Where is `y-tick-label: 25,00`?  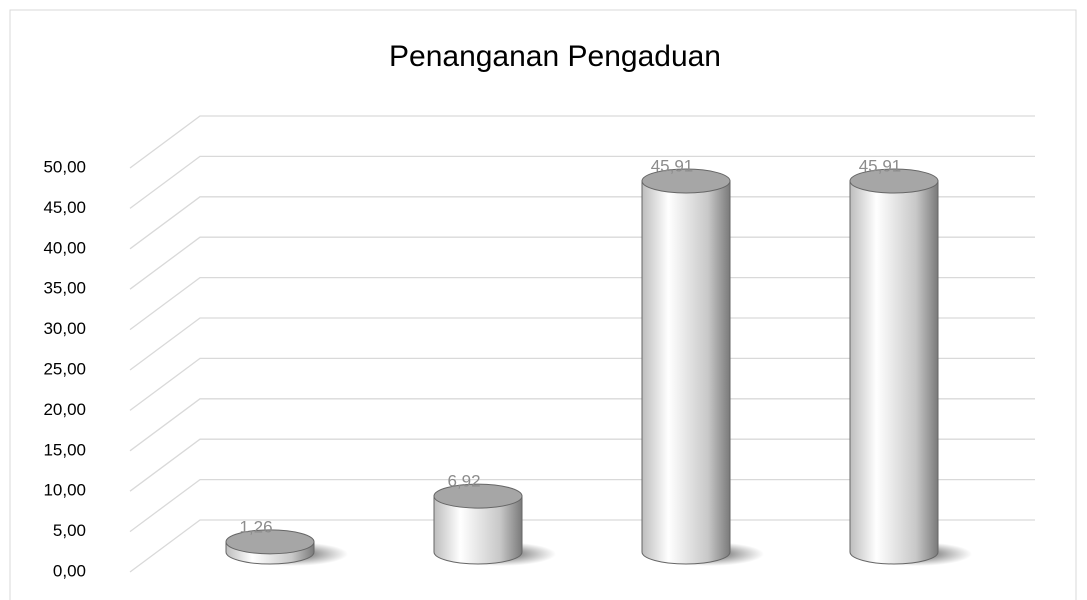 y-tick-label: 25,00 is located at coordinates (64, 368).